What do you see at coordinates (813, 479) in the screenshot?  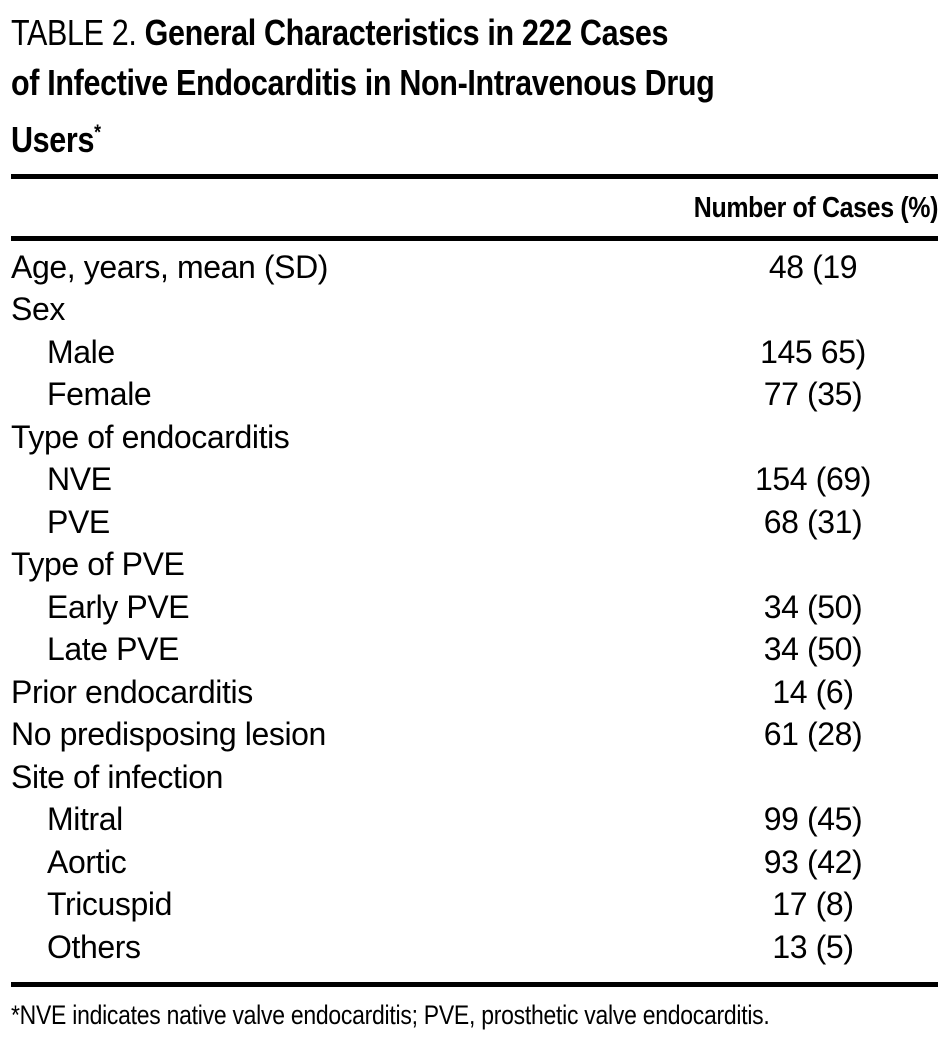 I see `row-value: 154 (69)` at bounding box center [813, 479].